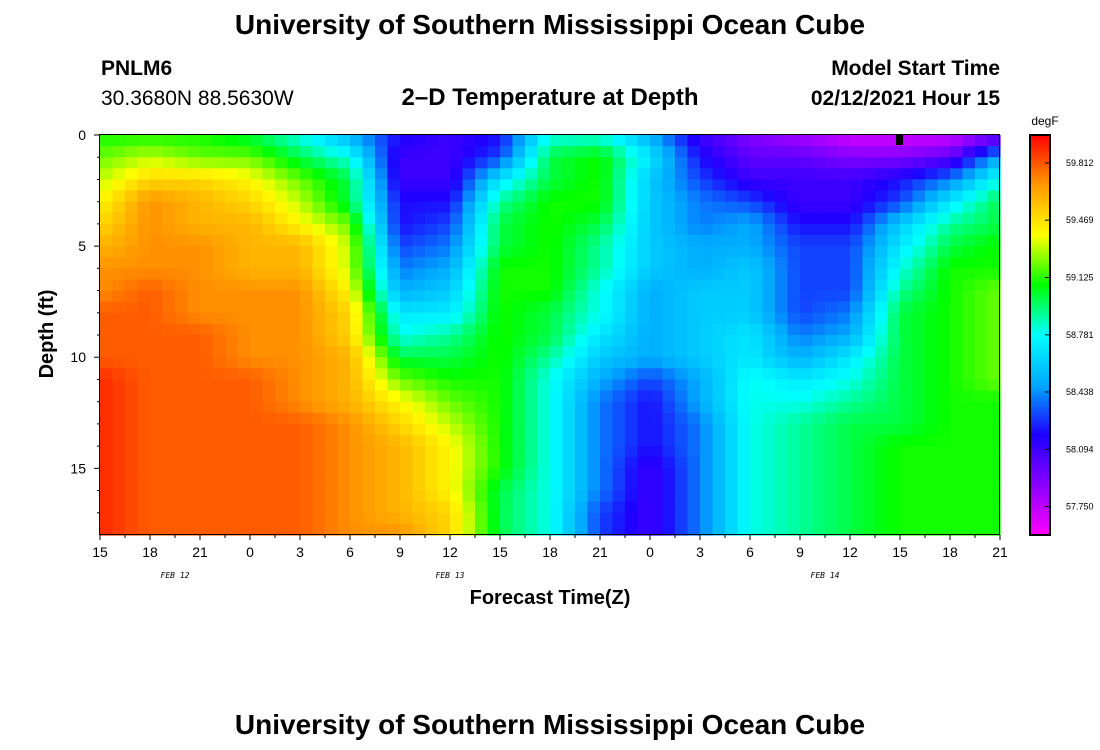 The height and width of the screenshot is (750, 1100). Describe the element at coordinates (300, 552) in the screenshot. I see `x-tick-label: 3` at that location.